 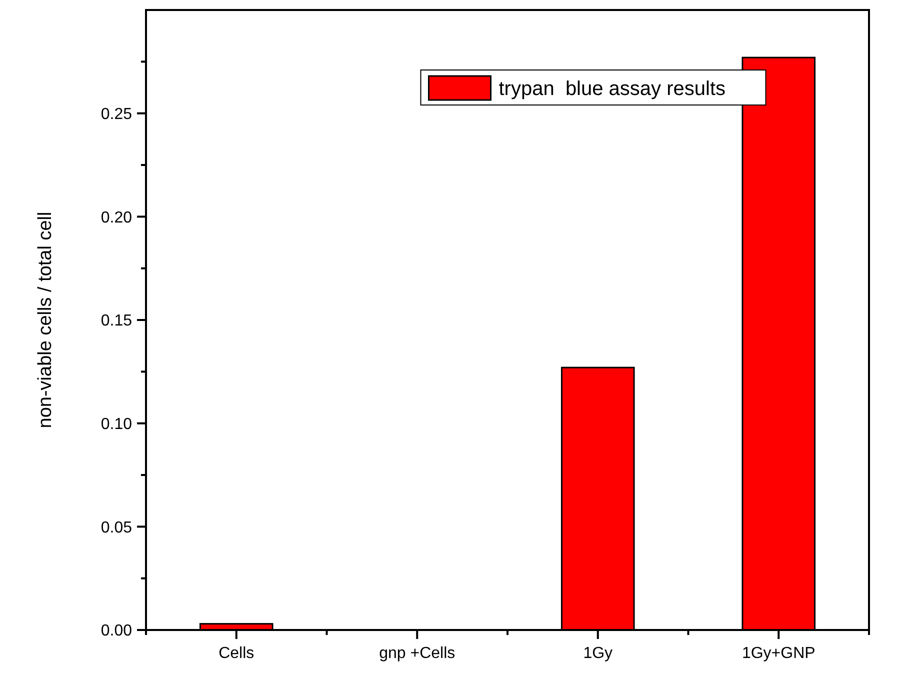 I want to click on legend-label: trypan blue assay results, so click(x=612, y=89).